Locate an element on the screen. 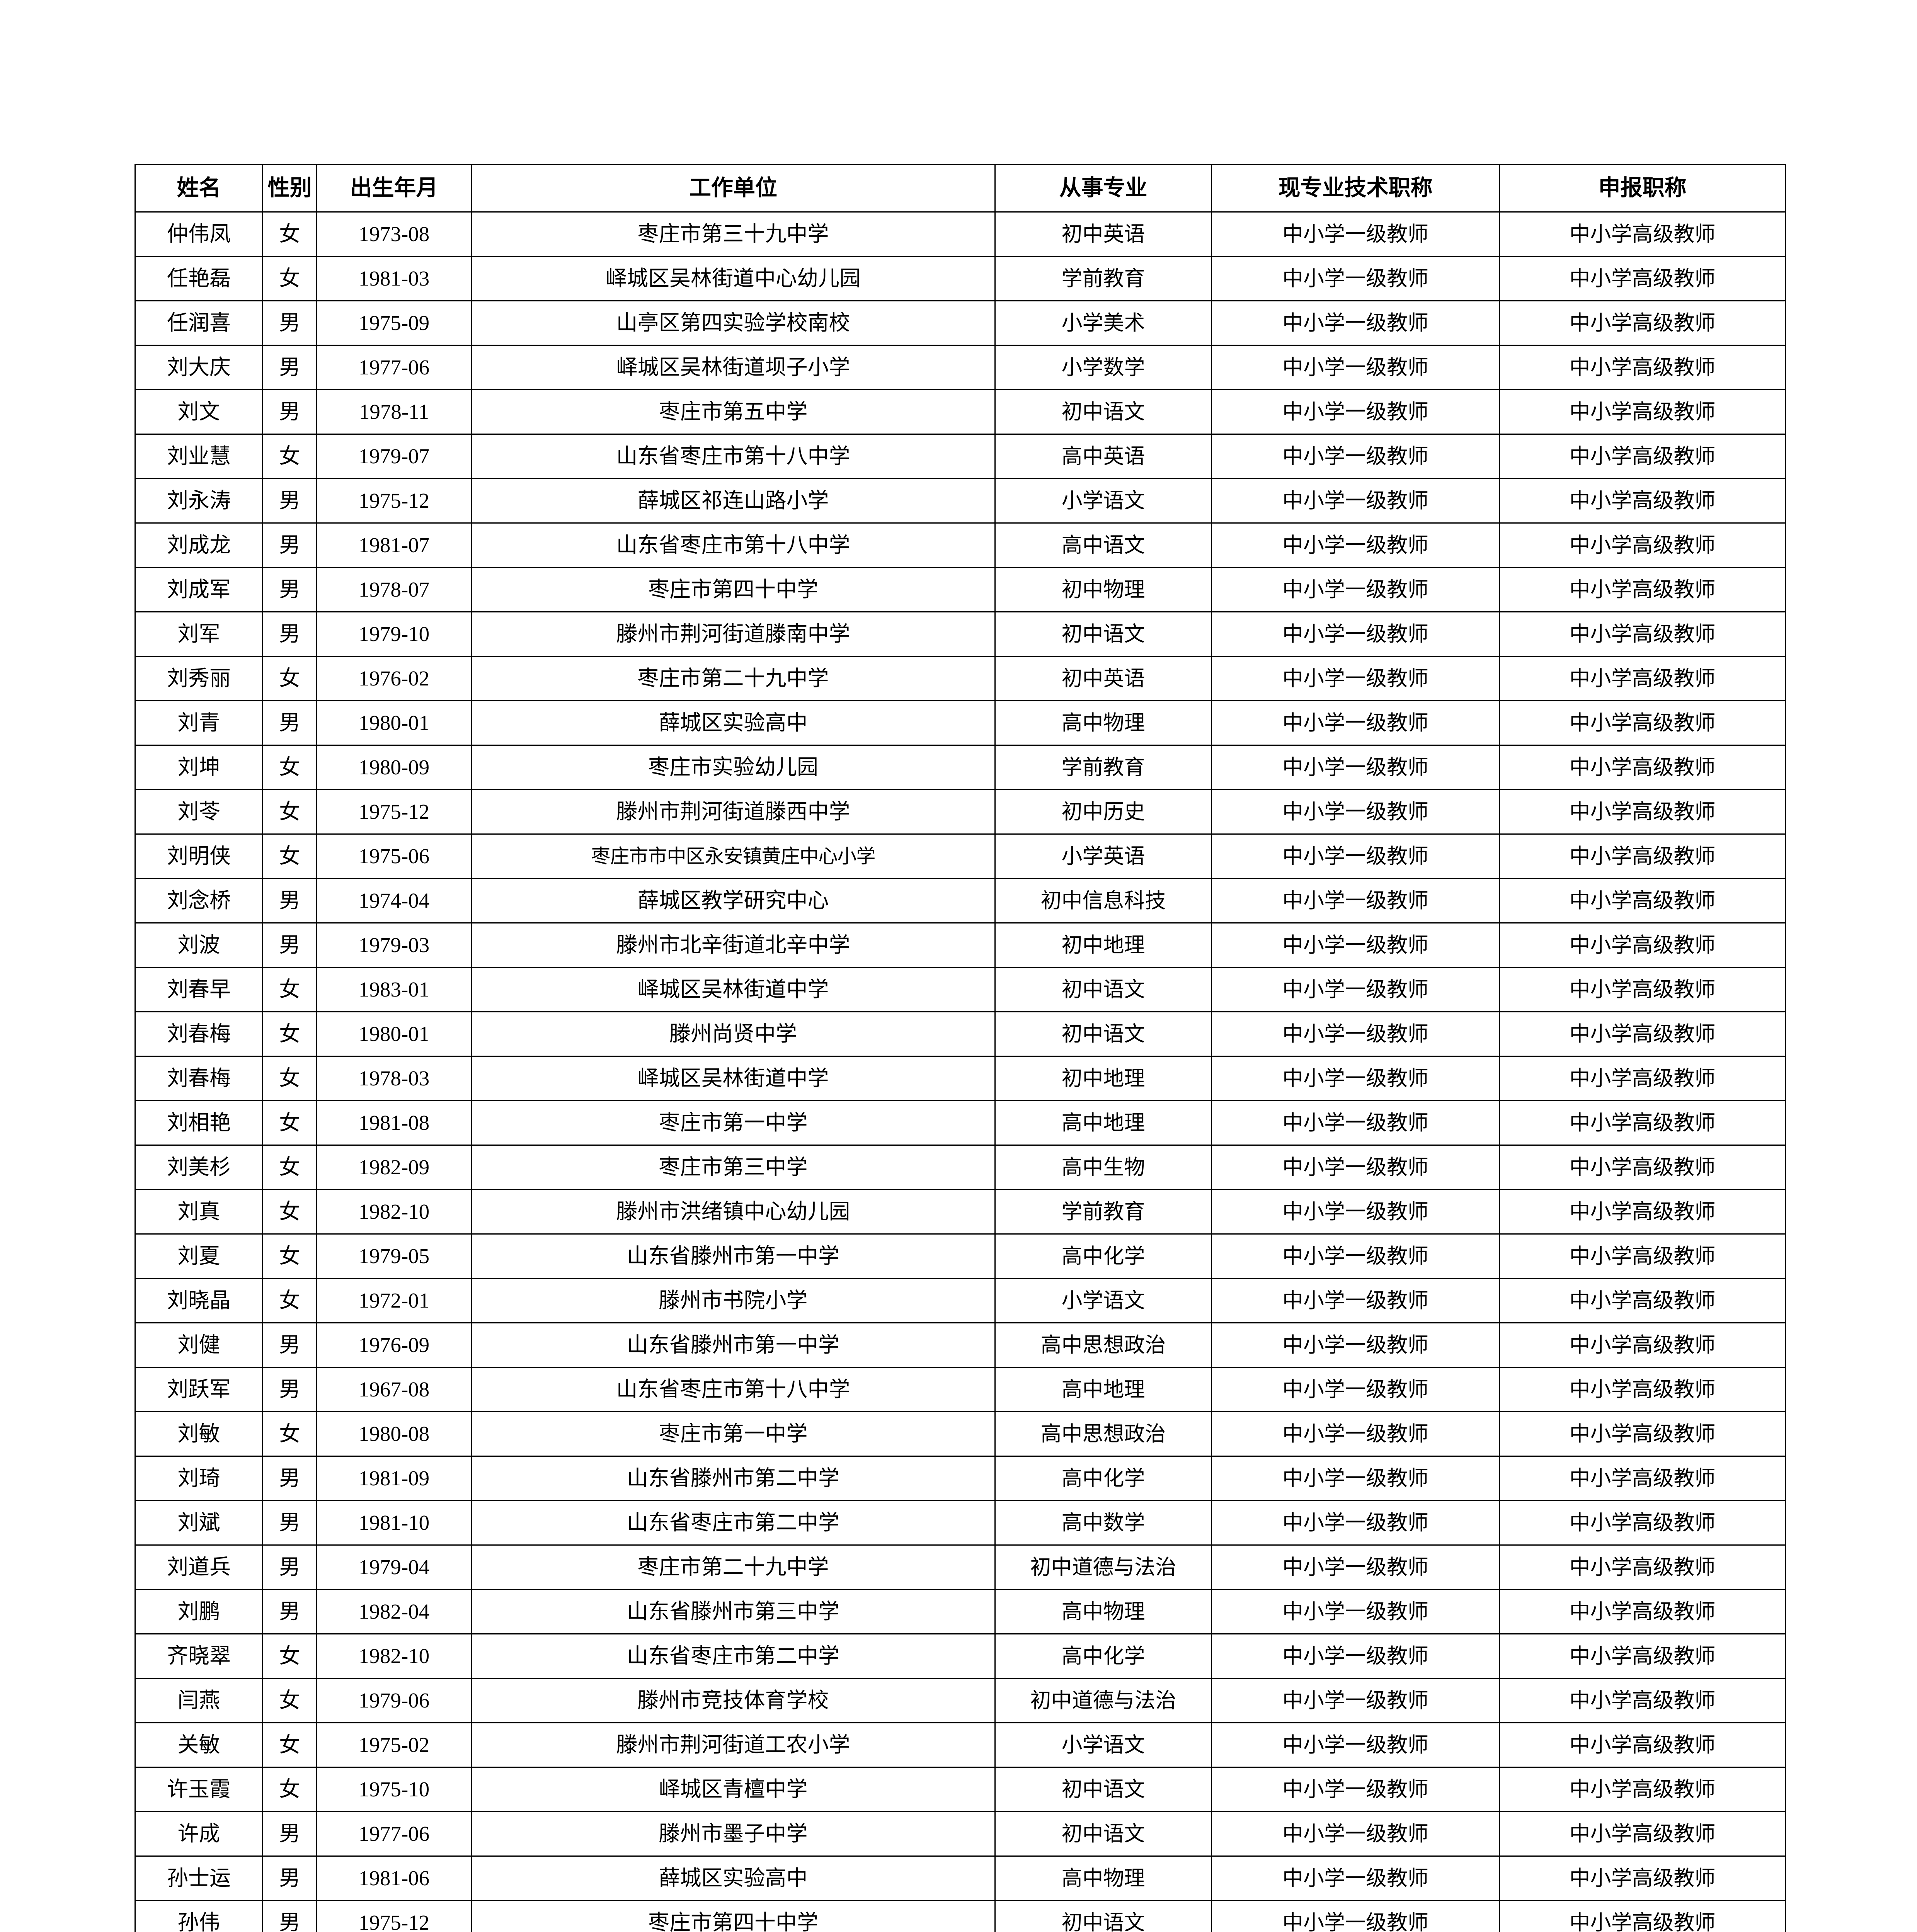 This screenshot has height=1932, width=1917. cell-specialty: 初中信息科技 is located at coordinates (1103, 900).